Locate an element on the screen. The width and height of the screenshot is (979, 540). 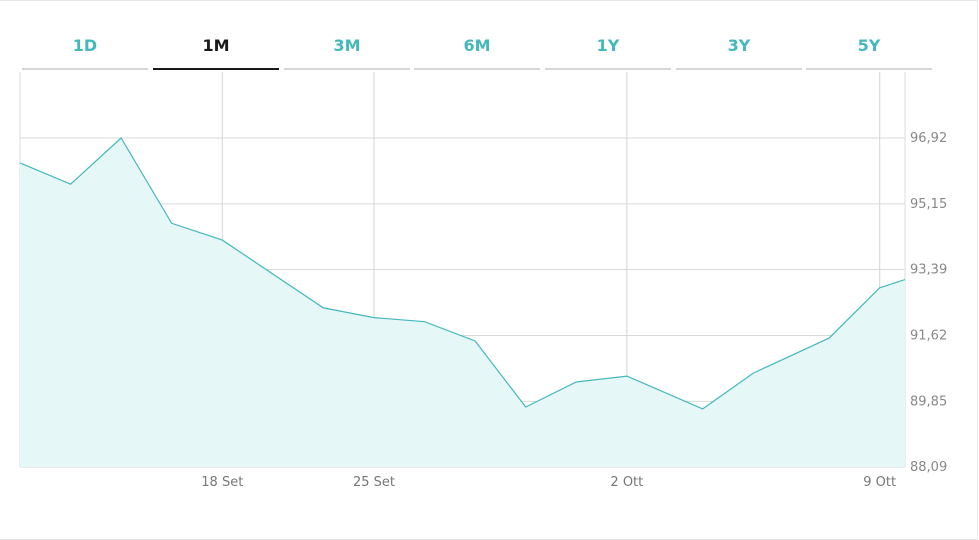
x-tick-label: 2 Ott is located at coordinates (626, 482).